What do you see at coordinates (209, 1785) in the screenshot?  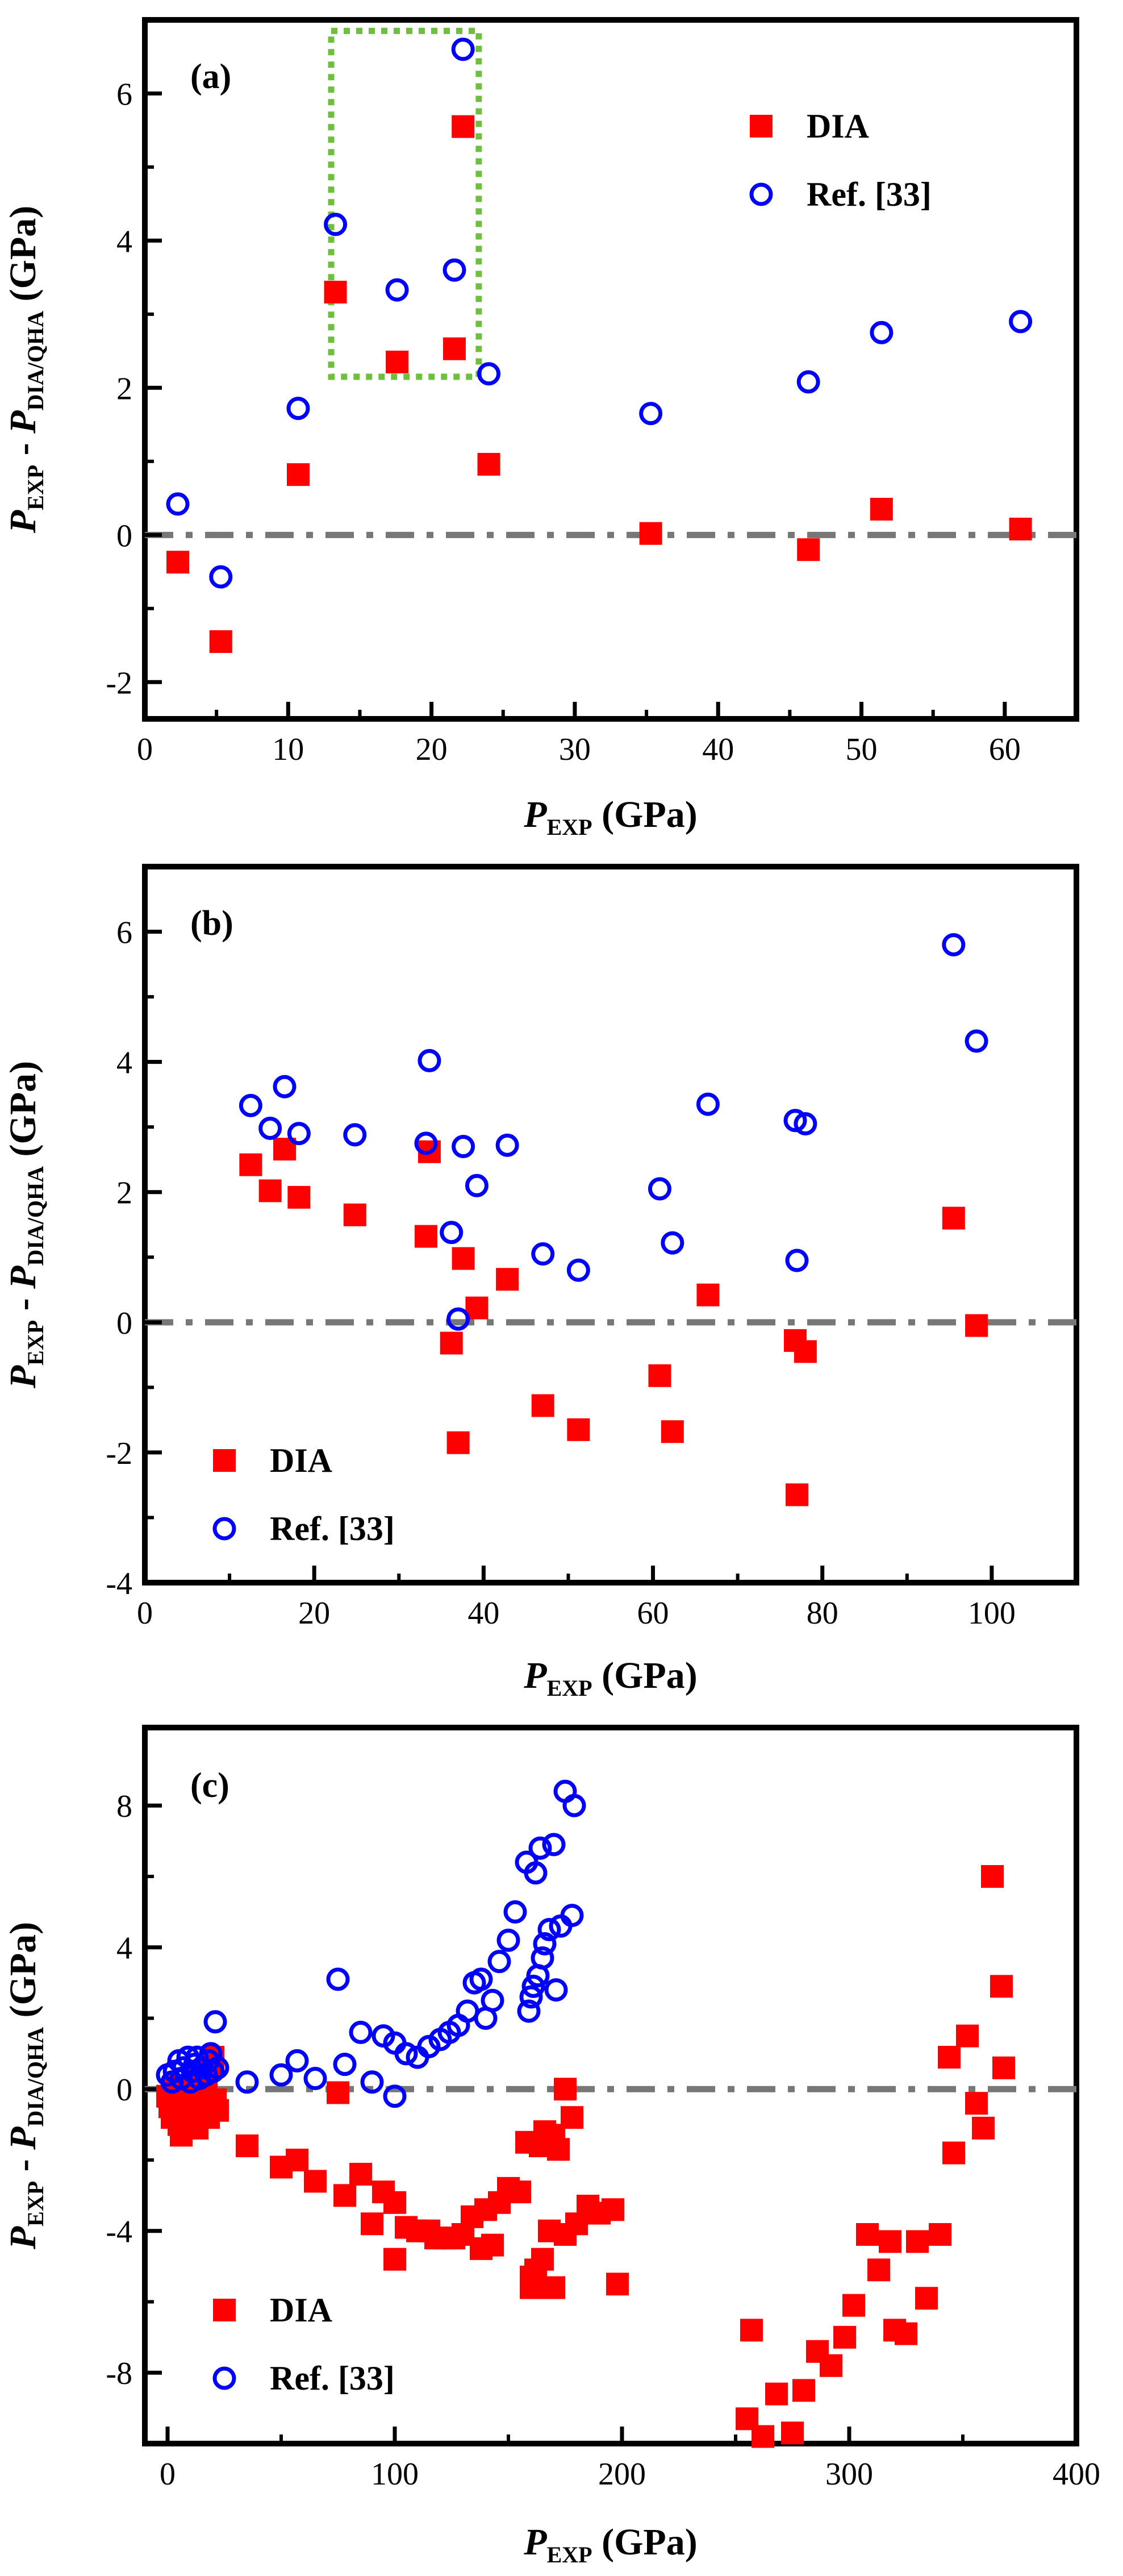 I see `panel-label: (c)` at bounding box center [209, 1785].